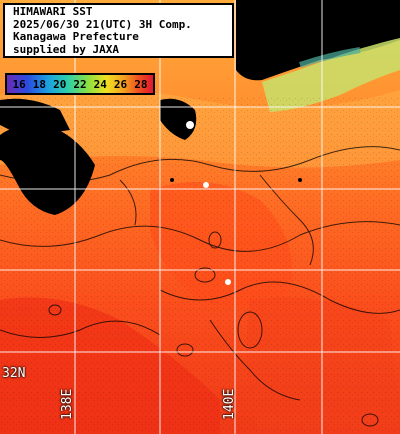  What do you see at coordinates (229, 404) in the screenshot?
I see `longitude-label-140: 140E` at bounding box center [229, 404].